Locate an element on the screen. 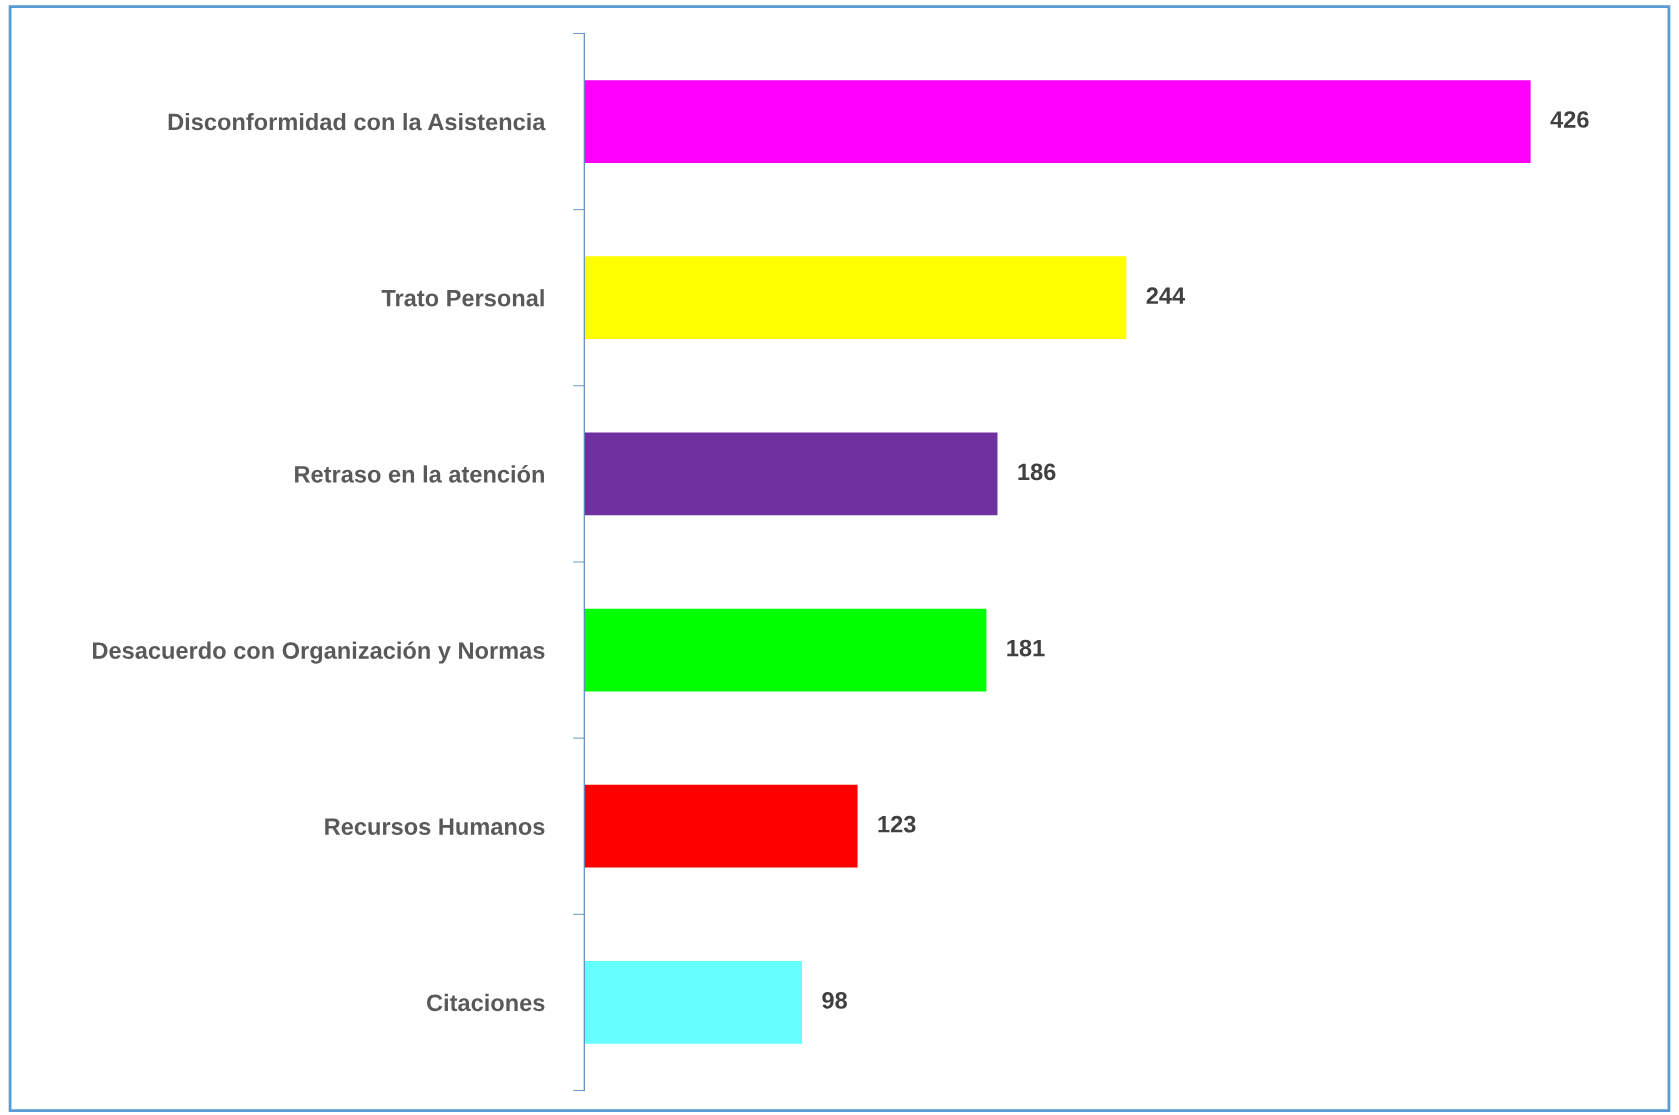 The width and height of the screenshot is (1679, 1115). data-label: 181 is located at coordinates (1026, 648).